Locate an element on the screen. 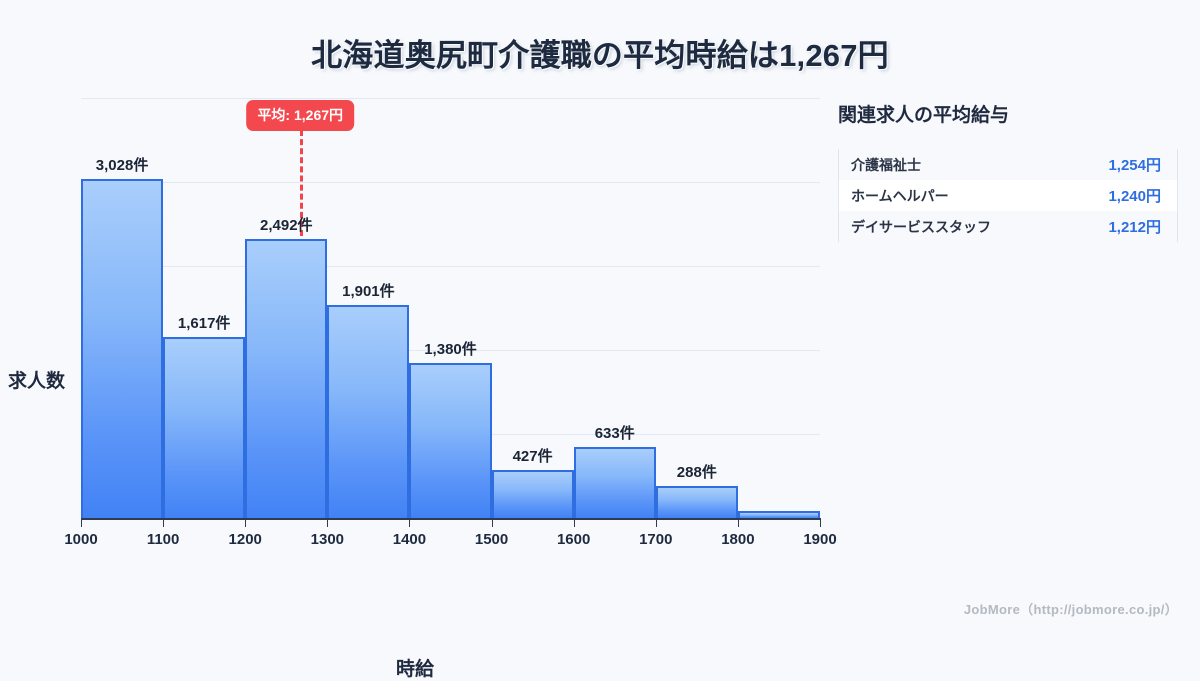 This screenshot has width=1200, height=681. x-axis-tick-label: 1700 is located at coordinates (656, 539).